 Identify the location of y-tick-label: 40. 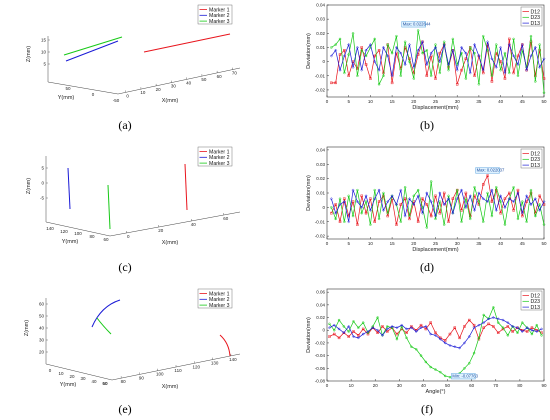
(94, 381).